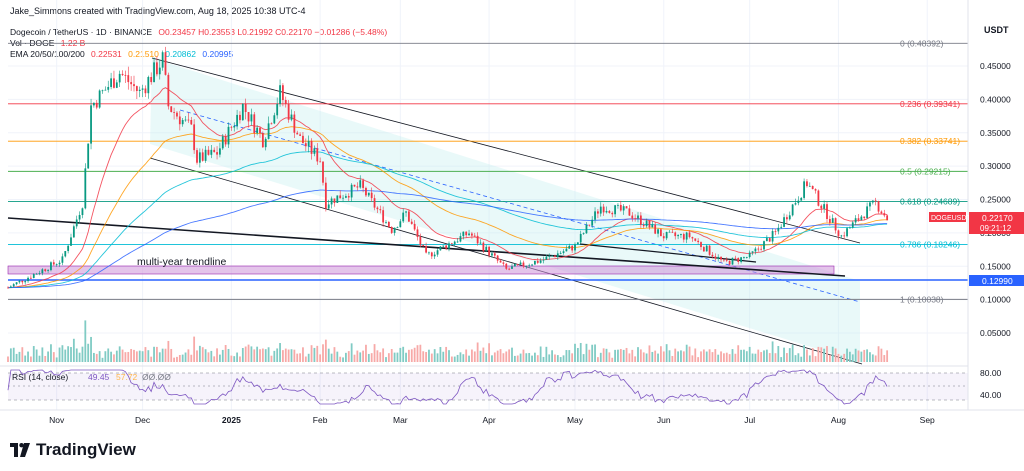  What do you see at coordinates (492, 420) in the screenshot?
I see `time-axis: Nov Dec 2025 Feb Mar Apr May Jun Jul Aug Sep` at bounding box center [492, 420].